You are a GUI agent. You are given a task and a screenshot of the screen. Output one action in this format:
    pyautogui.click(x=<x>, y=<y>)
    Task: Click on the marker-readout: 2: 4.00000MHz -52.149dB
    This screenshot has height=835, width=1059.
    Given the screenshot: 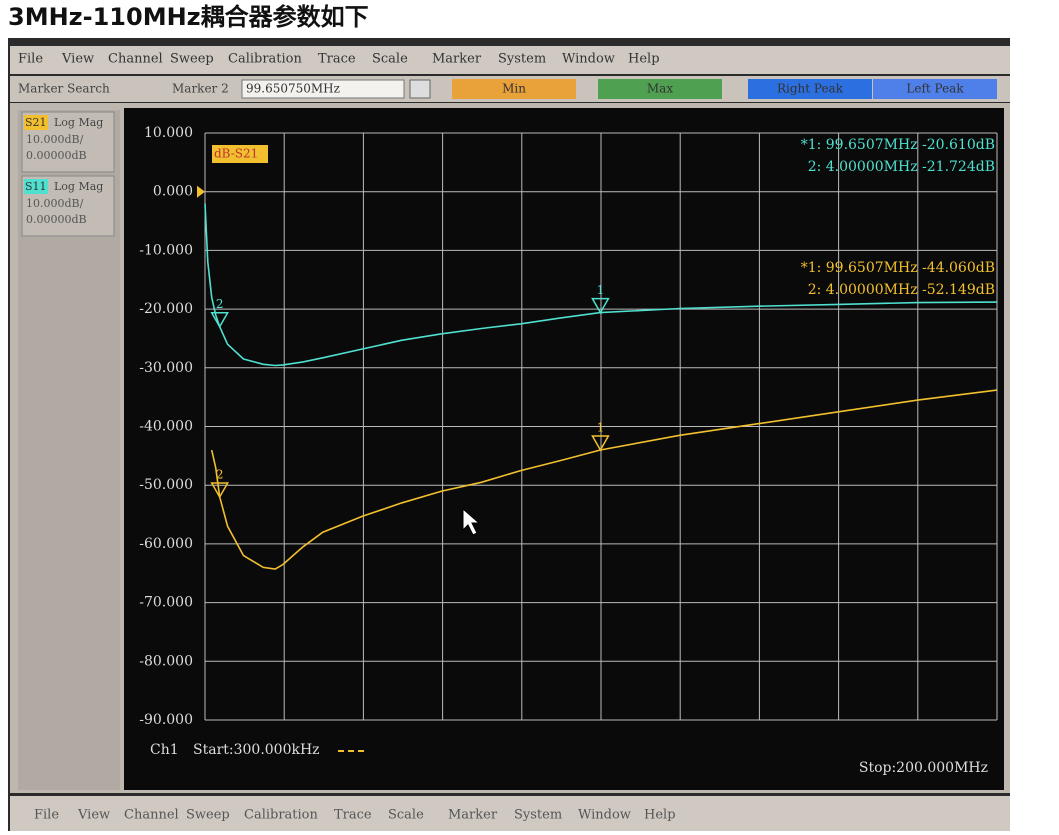 What is the action you would take?
    pyautogui.click(x=901, y=290)
    